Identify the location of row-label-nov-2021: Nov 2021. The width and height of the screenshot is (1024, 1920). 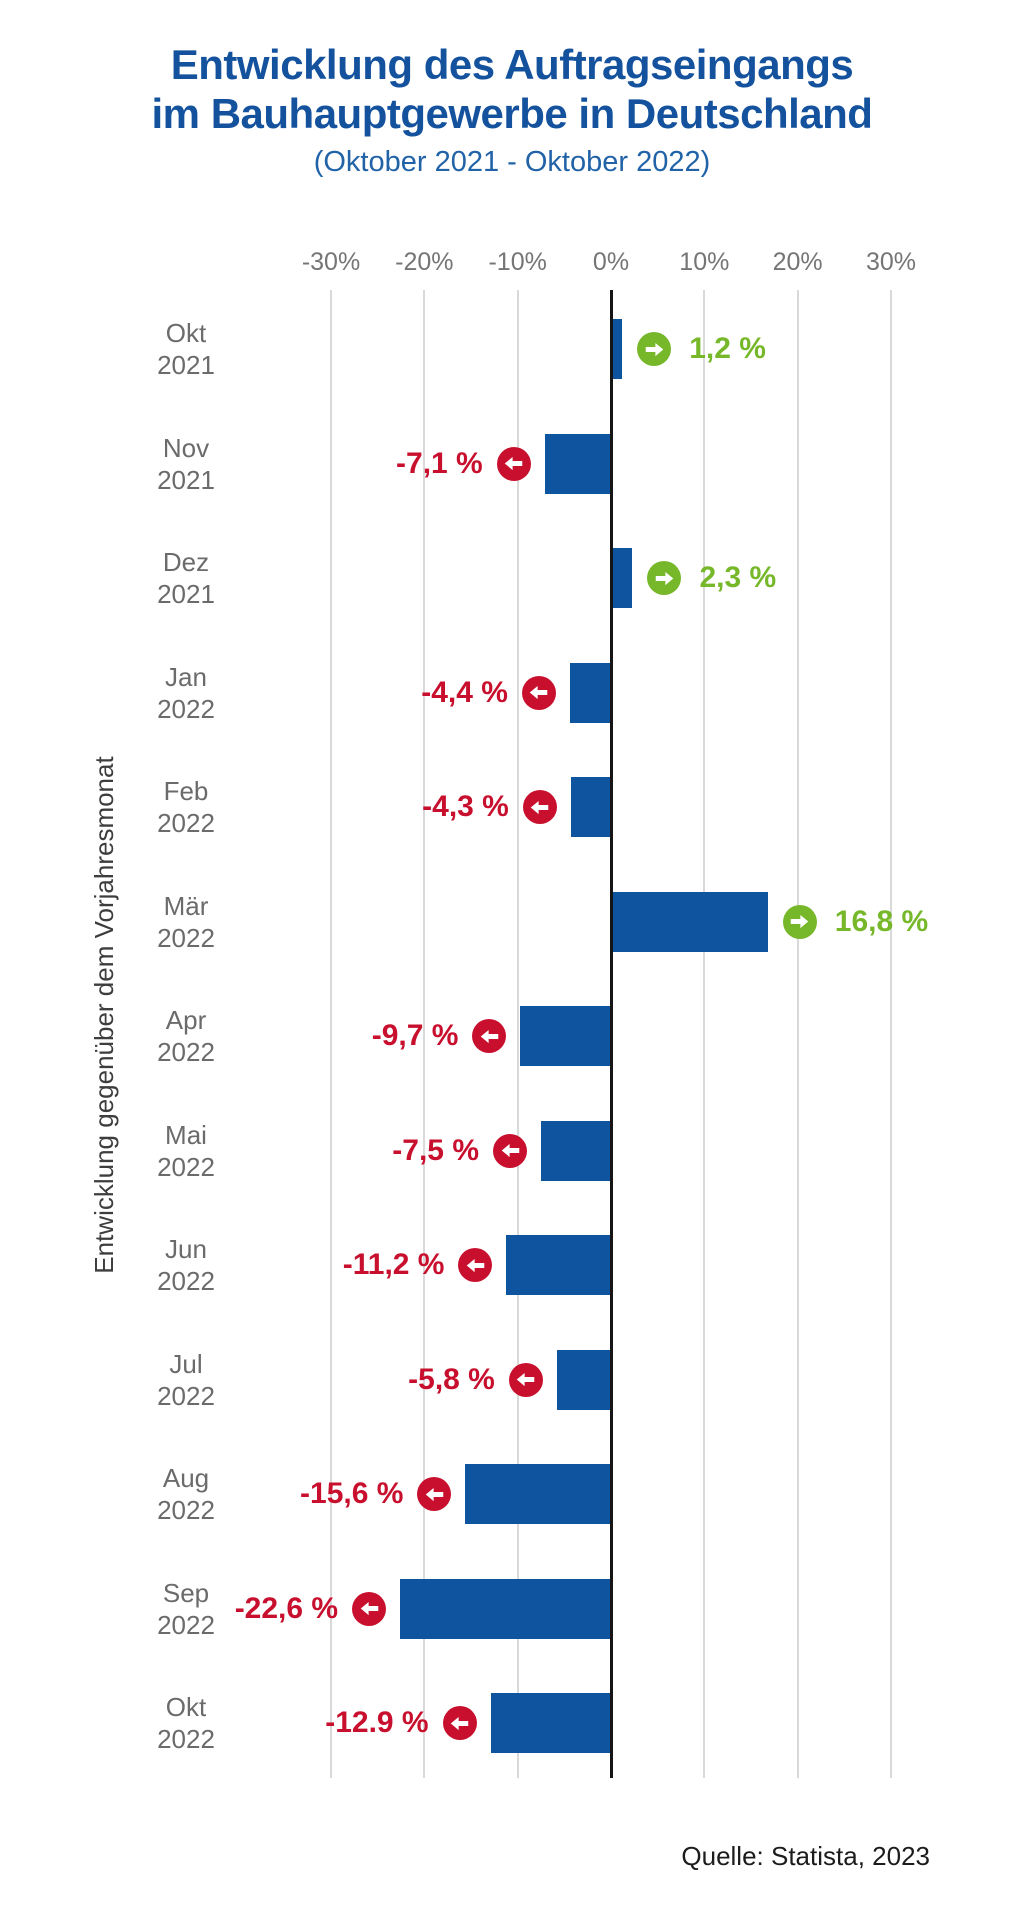
(186, 464).